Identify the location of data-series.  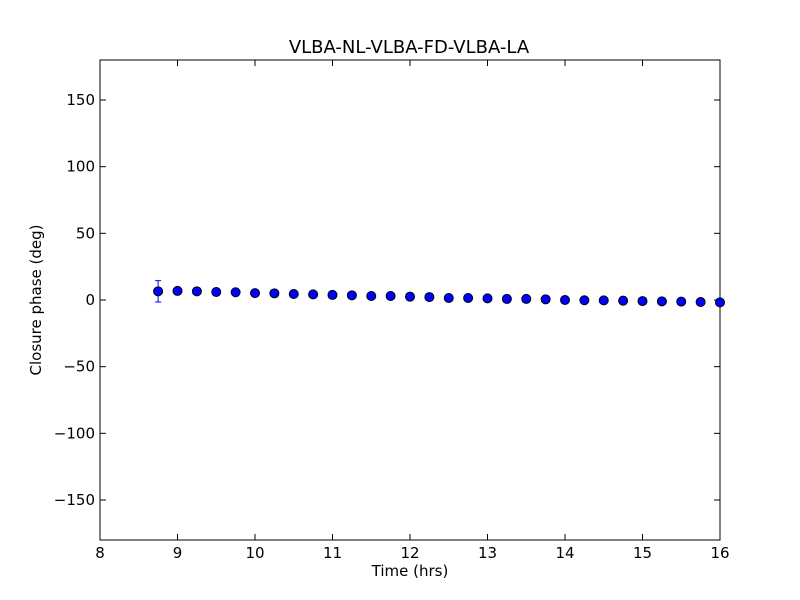
(439, 294).